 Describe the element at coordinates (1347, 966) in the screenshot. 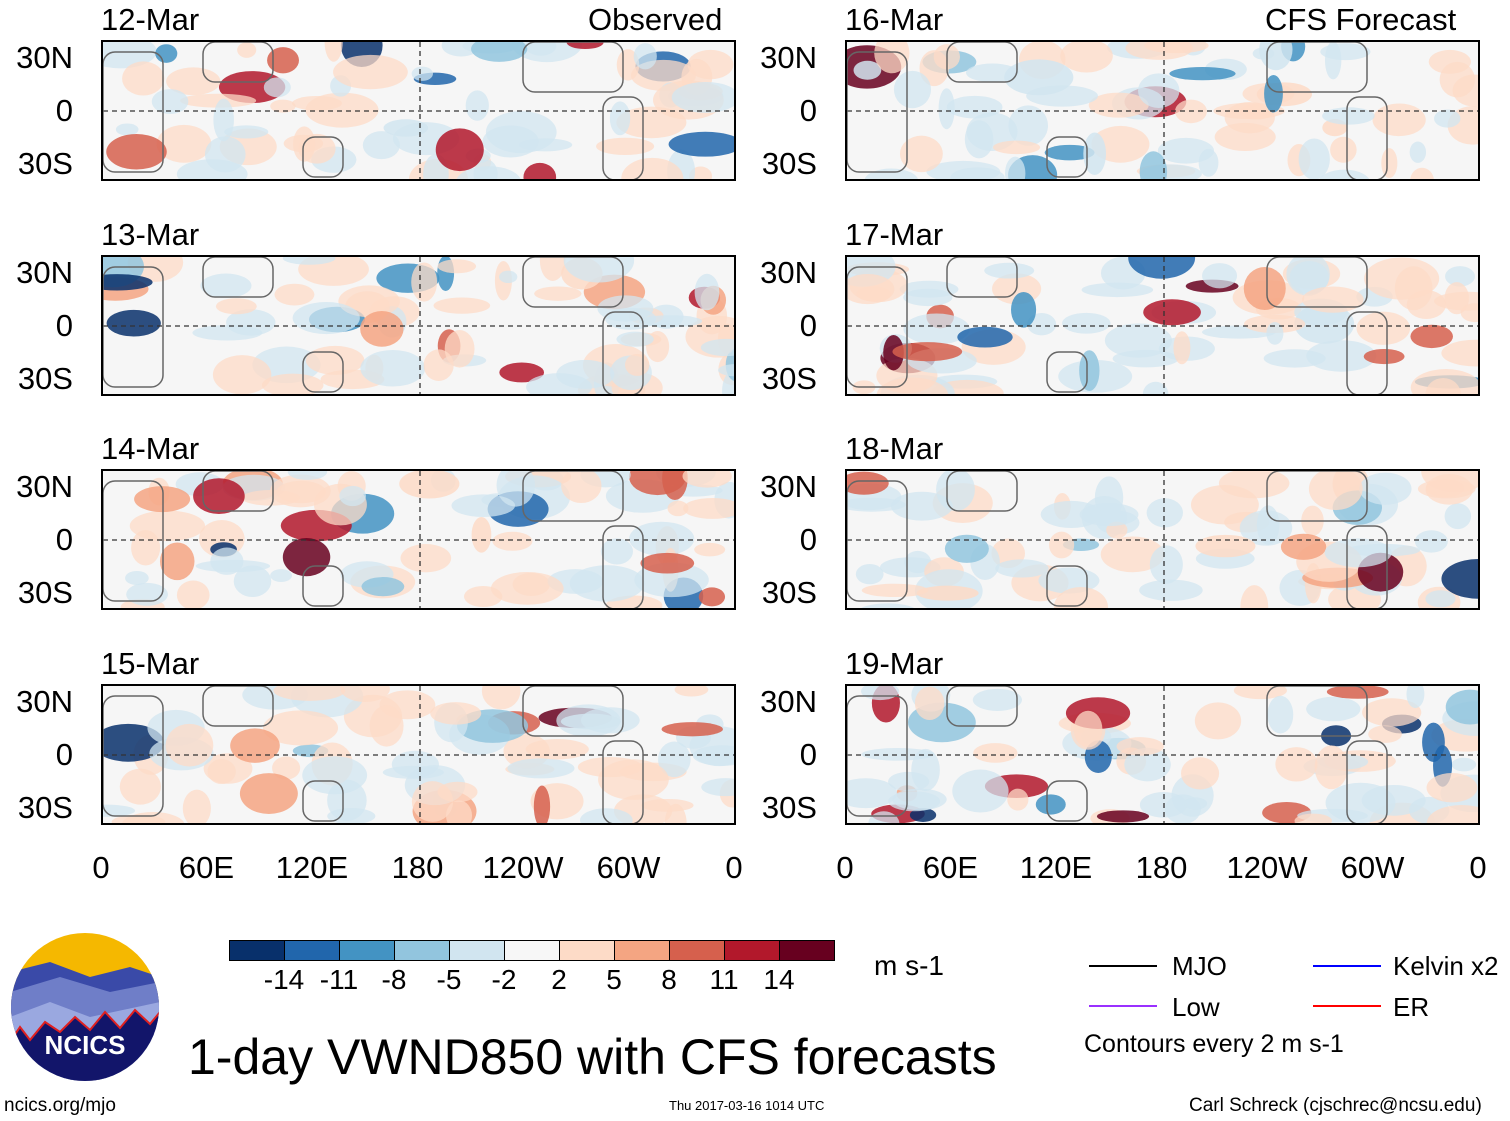

I see `kelvin-line` at that location.